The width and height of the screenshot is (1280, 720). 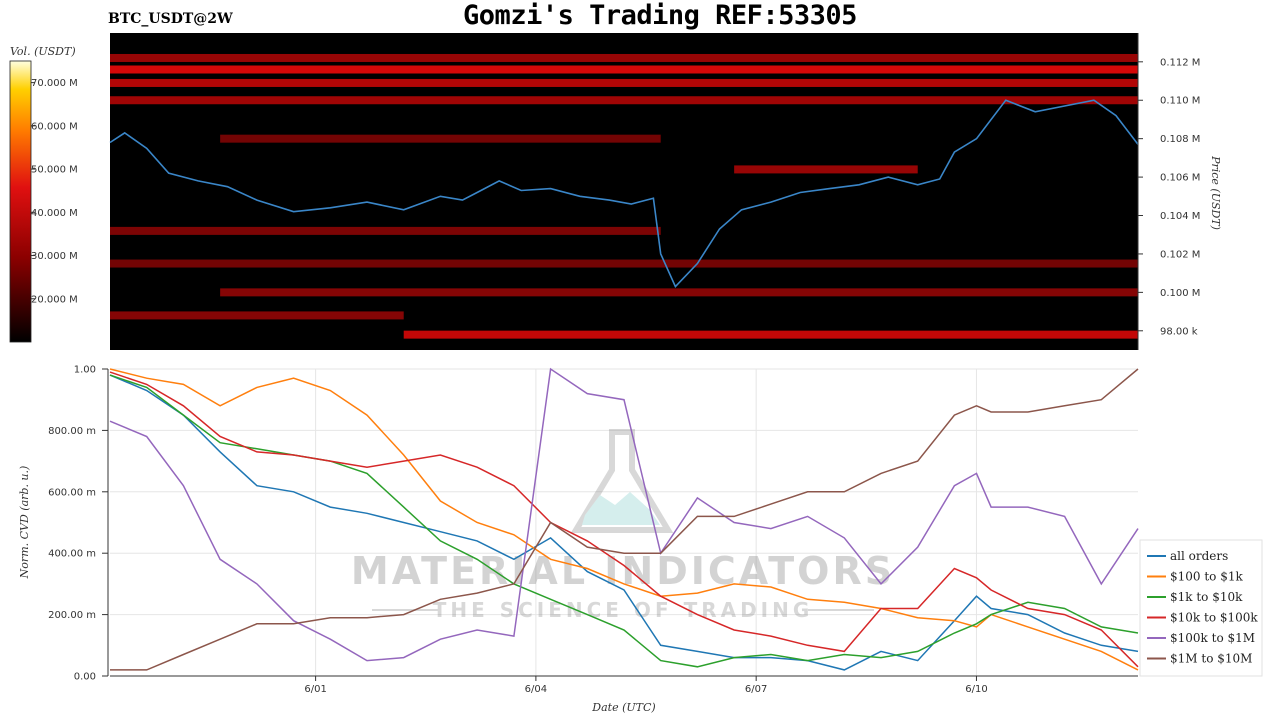 I want to click on colorbar-tick-label: 20.000 M, so click(x=54, y=299).